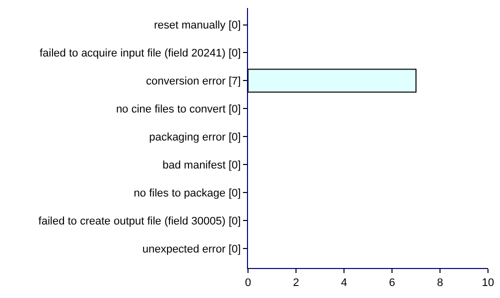  What do you see at coordinates (197, 26) in the screenshot?
I see `y-tick-label: reset manually [0]` at bounding box center [197, 26].